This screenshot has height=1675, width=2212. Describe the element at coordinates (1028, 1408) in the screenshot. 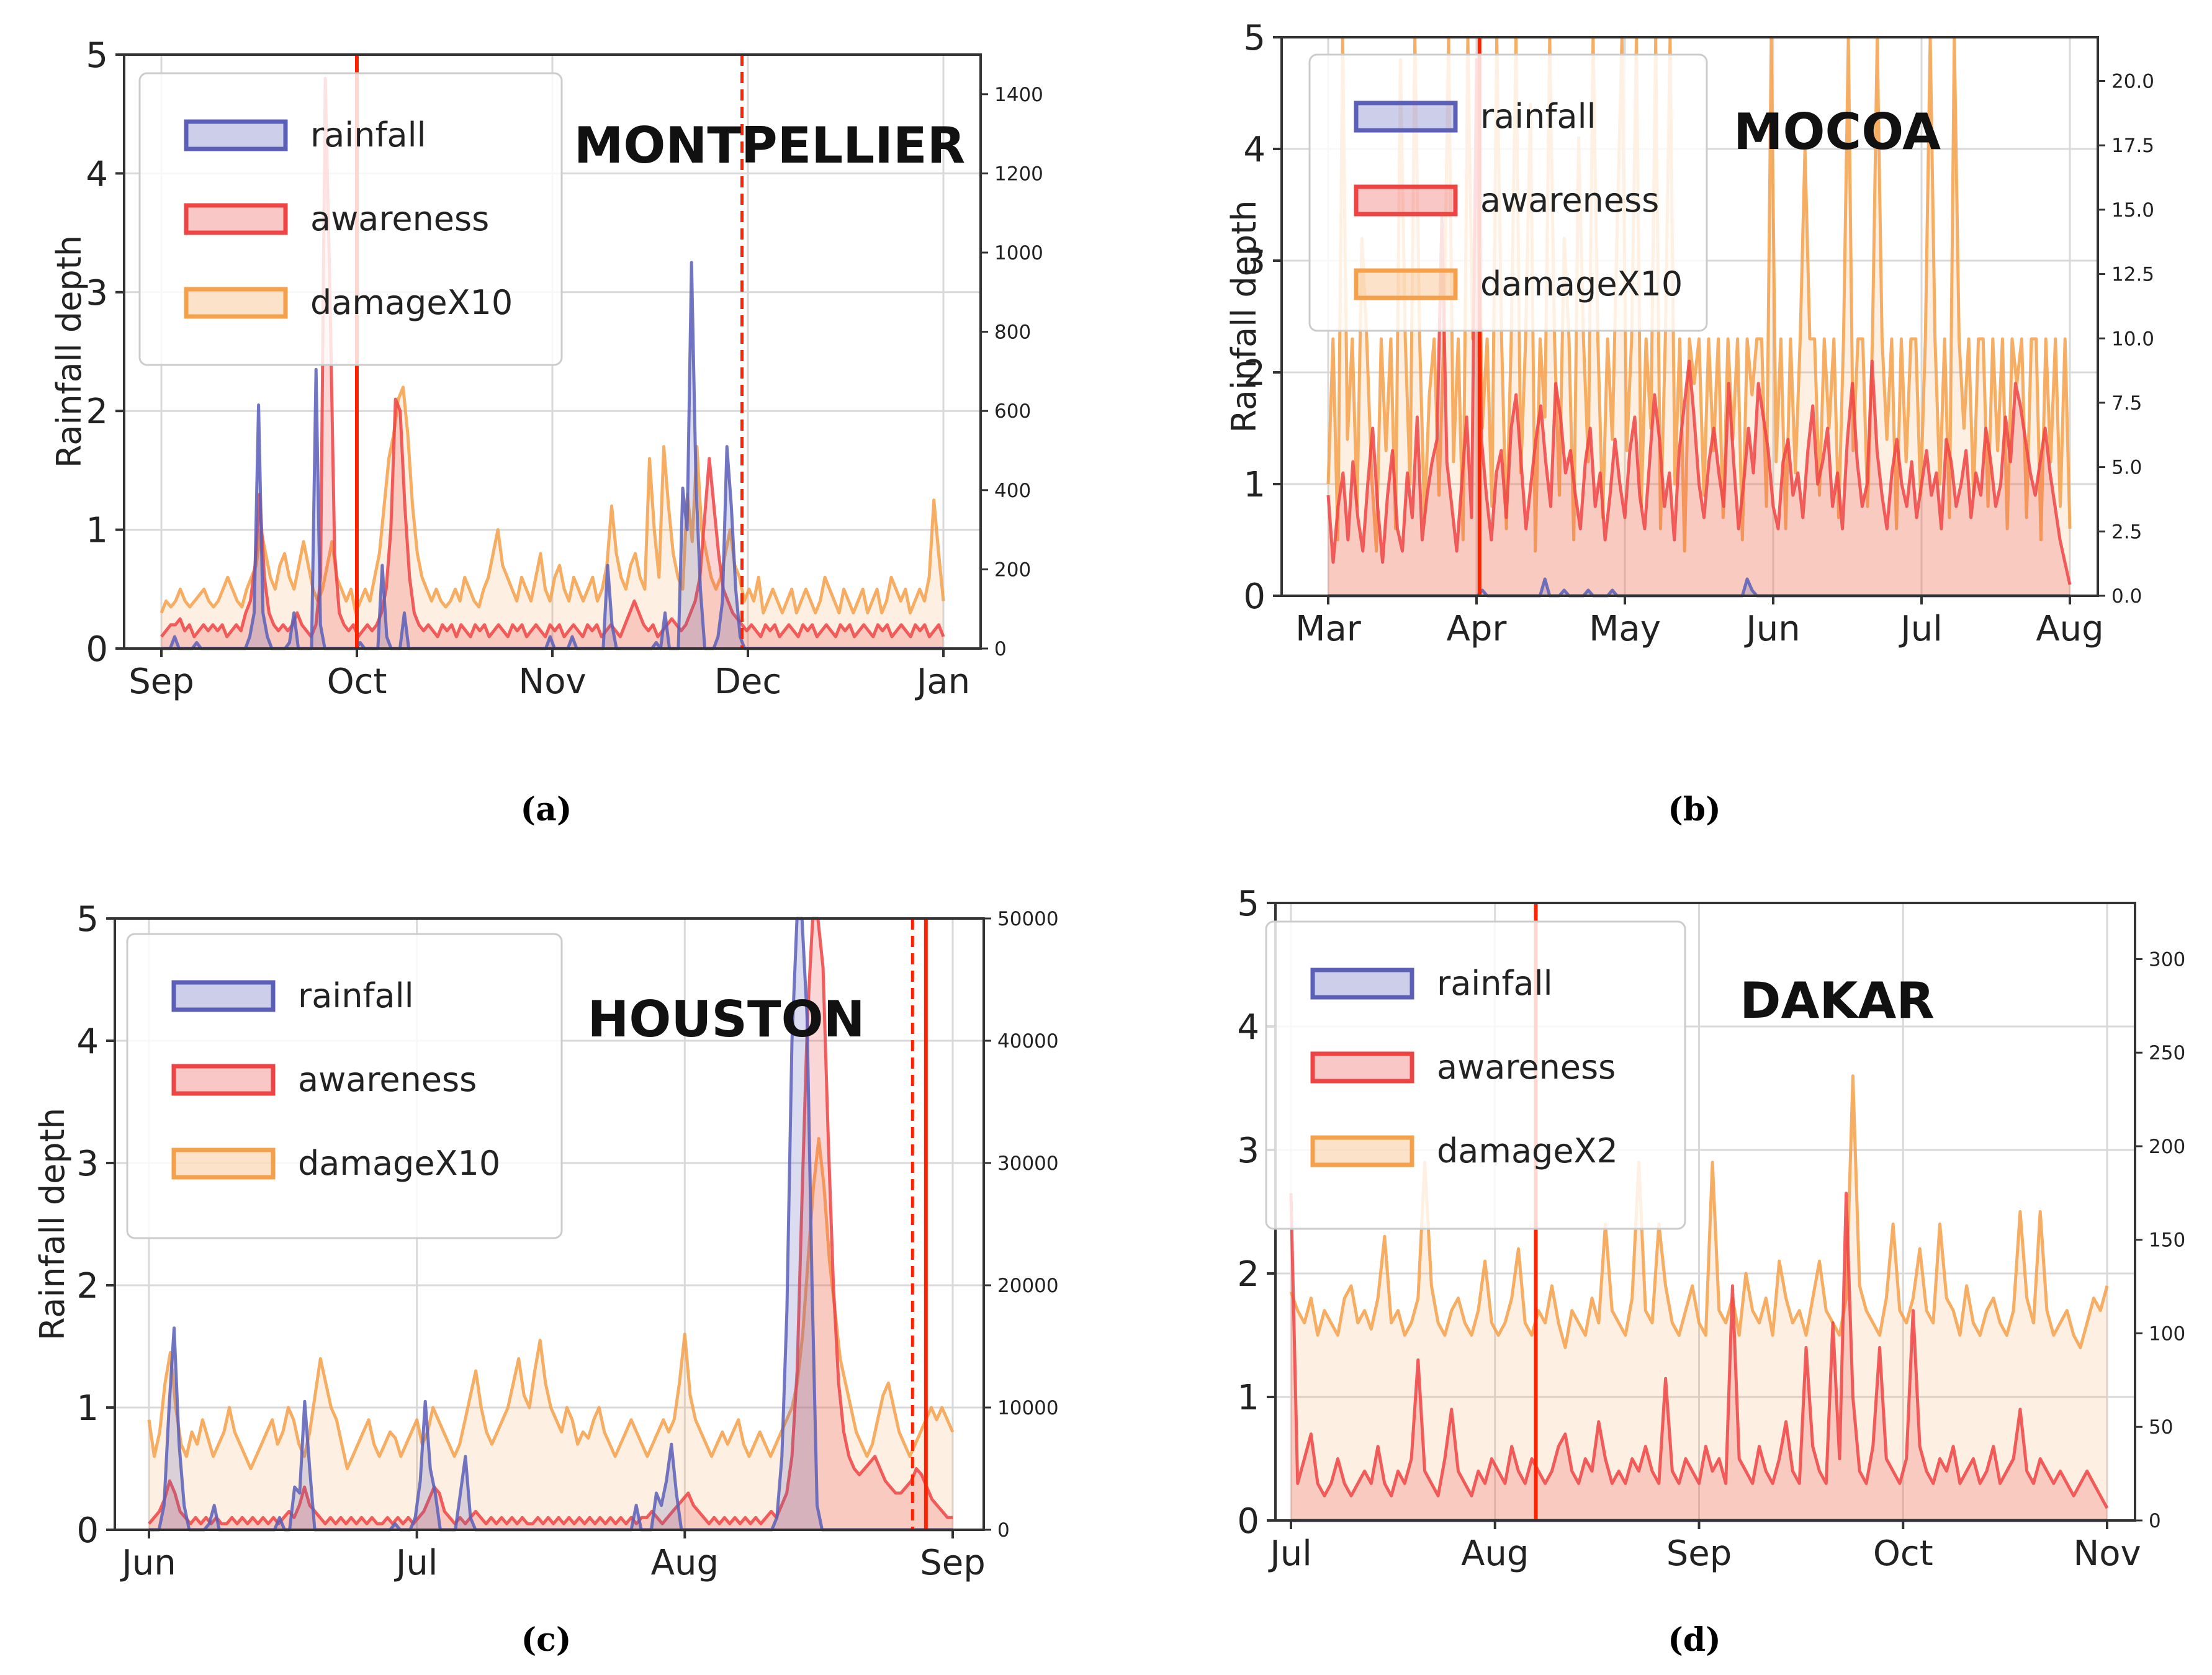

I see `y2-tick-label: 10000` at that location.